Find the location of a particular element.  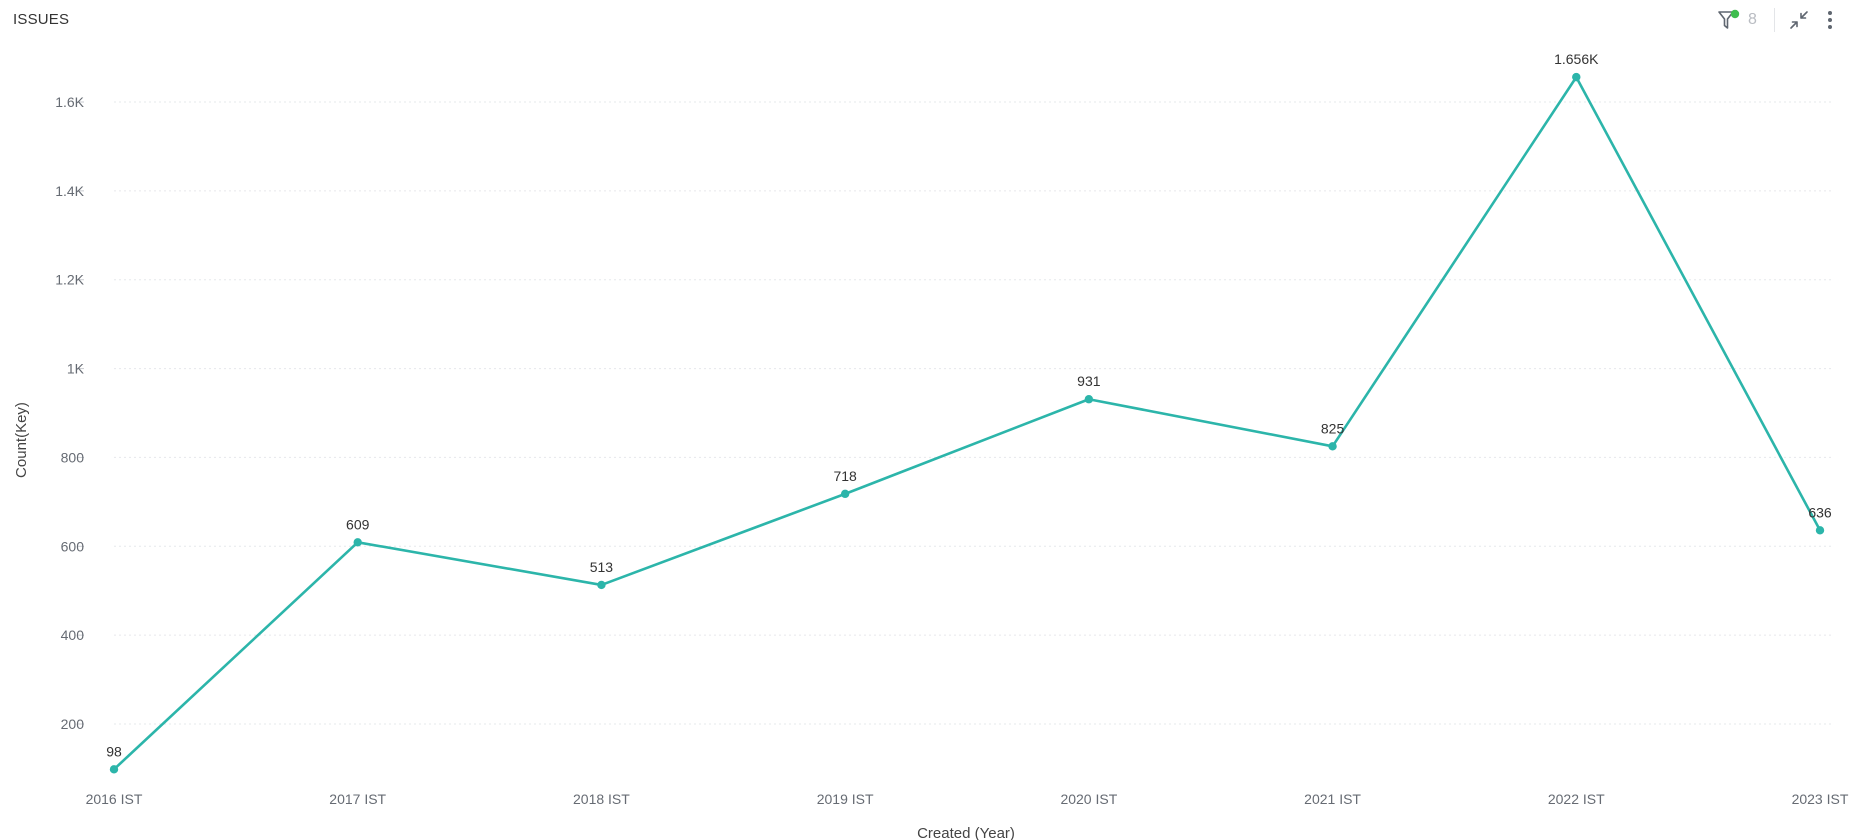

data-label: 98 is located at coordinates (114, 751).